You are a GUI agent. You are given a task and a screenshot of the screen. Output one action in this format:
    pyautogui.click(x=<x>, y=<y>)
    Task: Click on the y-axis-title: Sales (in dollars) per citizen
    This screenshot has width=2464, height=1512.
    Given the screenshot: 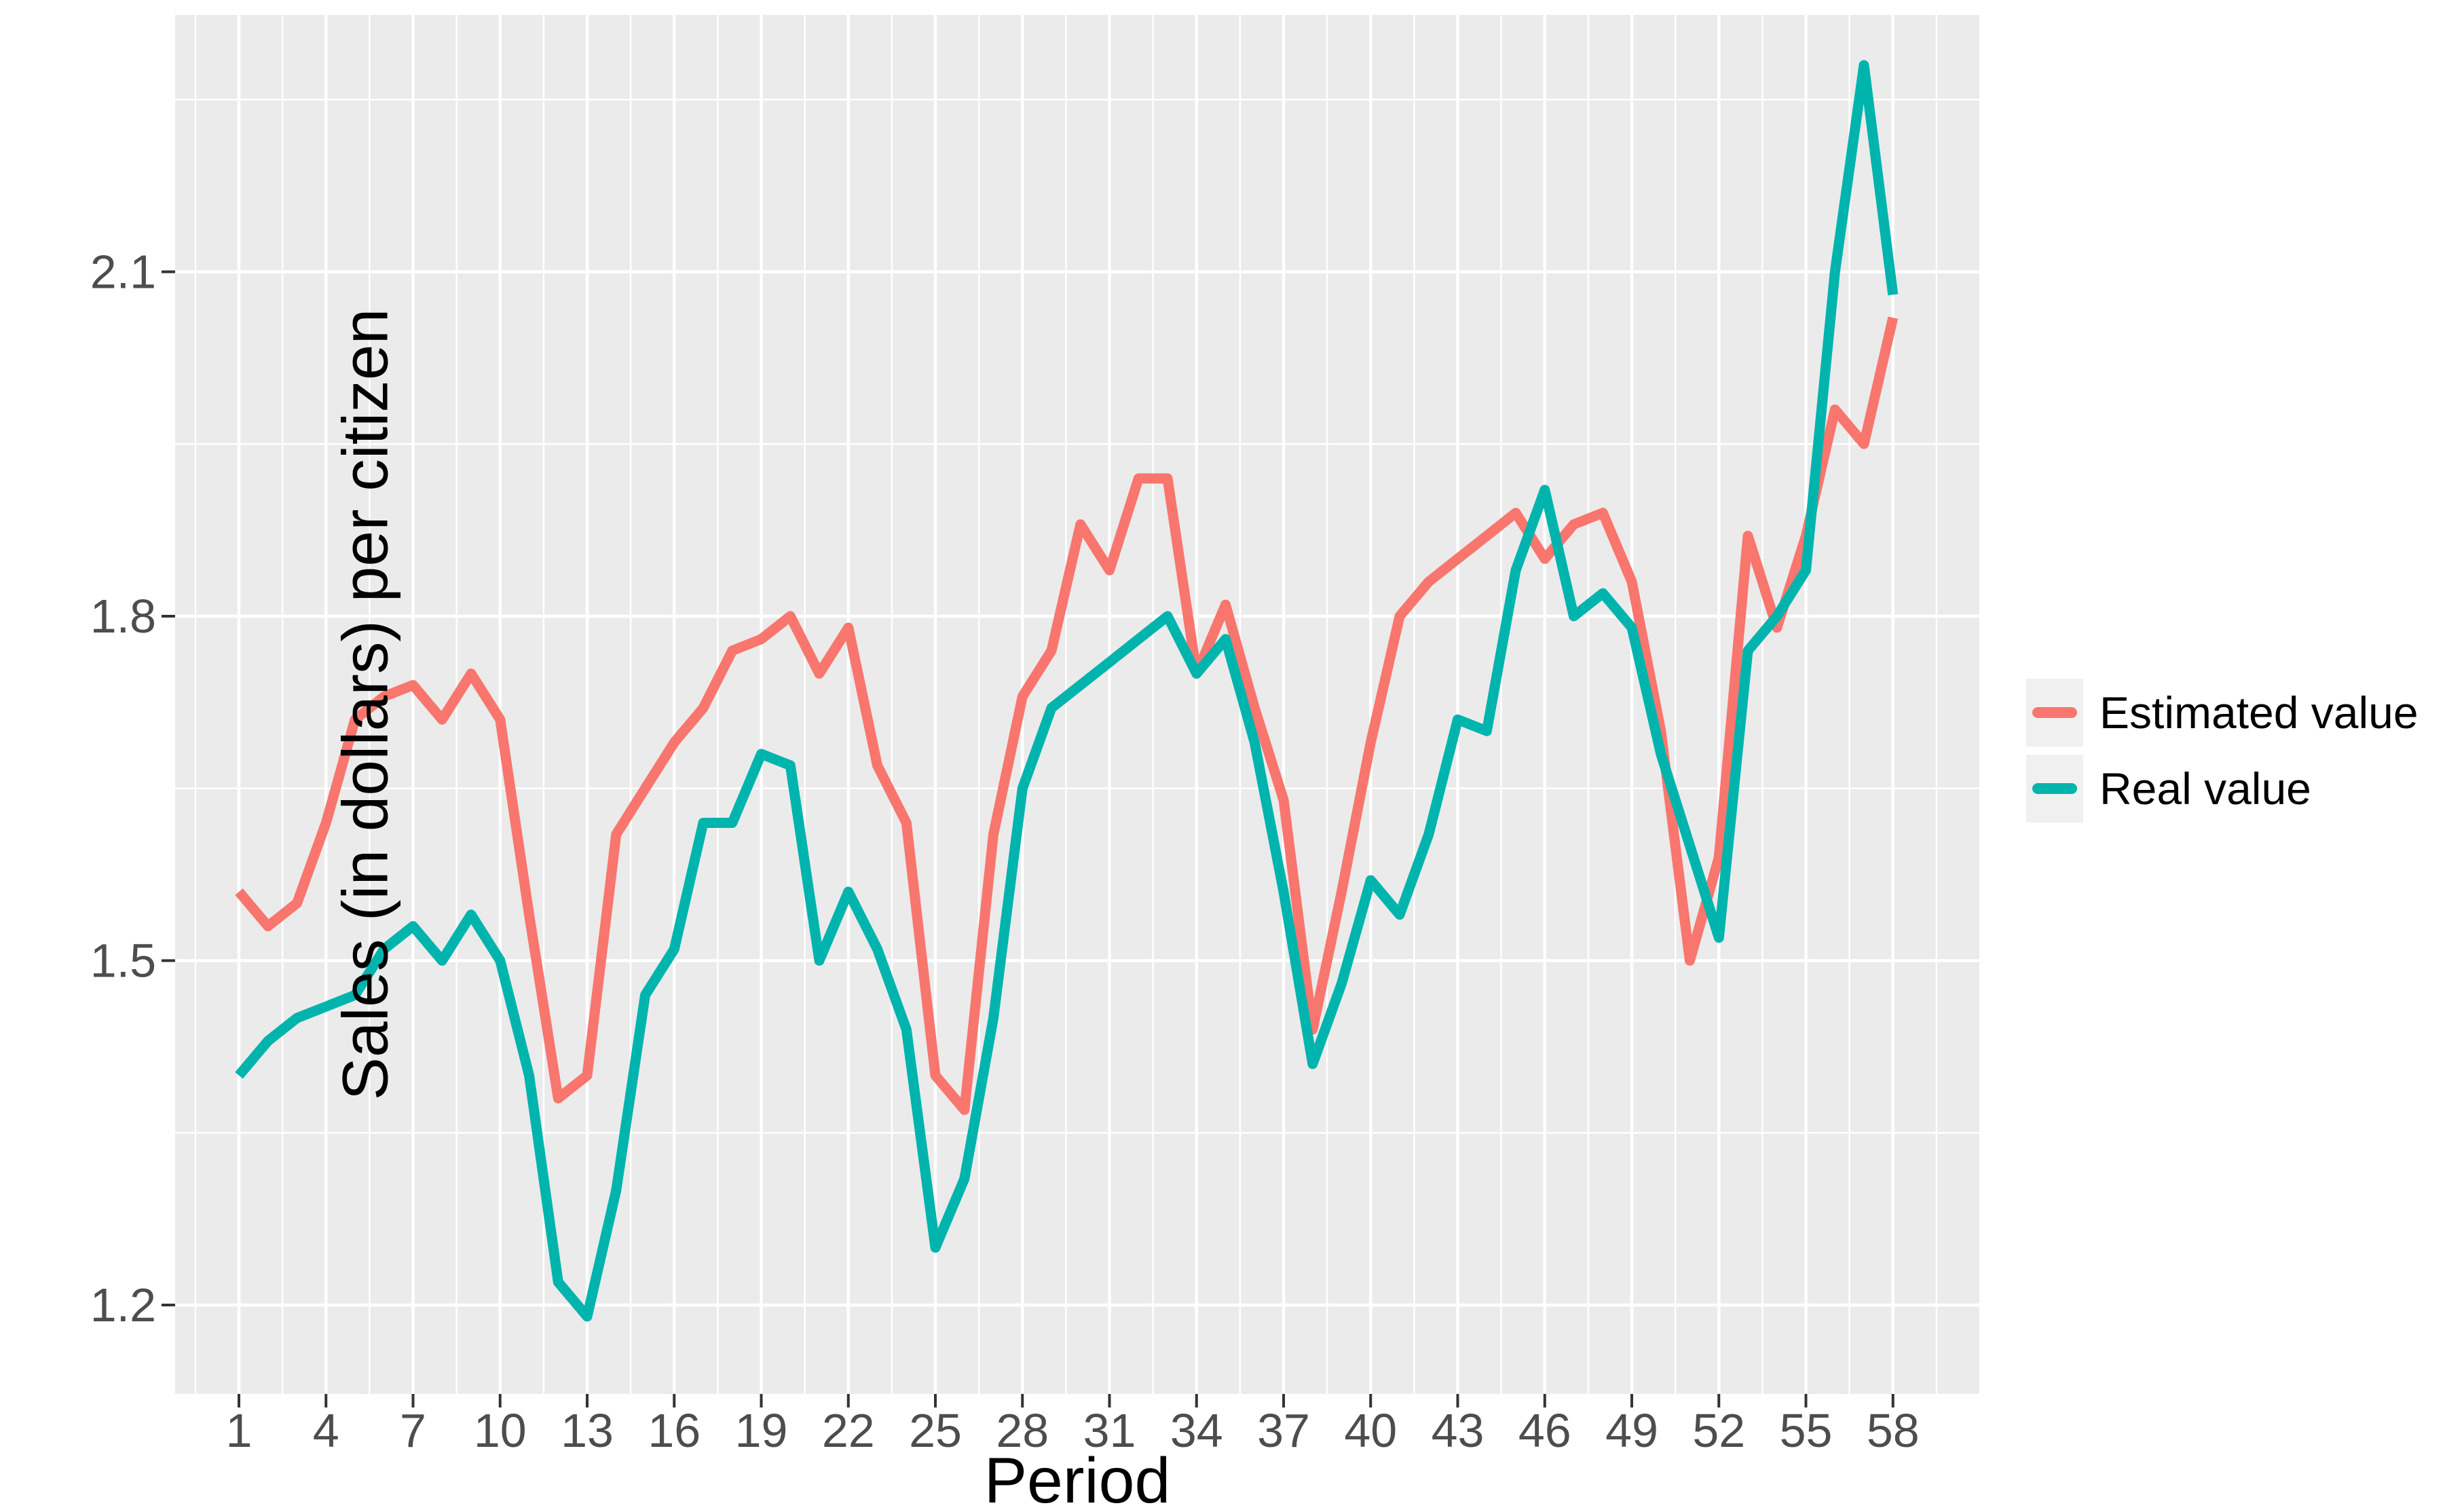 What is the action you would take?
    pyautogui.click(x=366, y=704)
    